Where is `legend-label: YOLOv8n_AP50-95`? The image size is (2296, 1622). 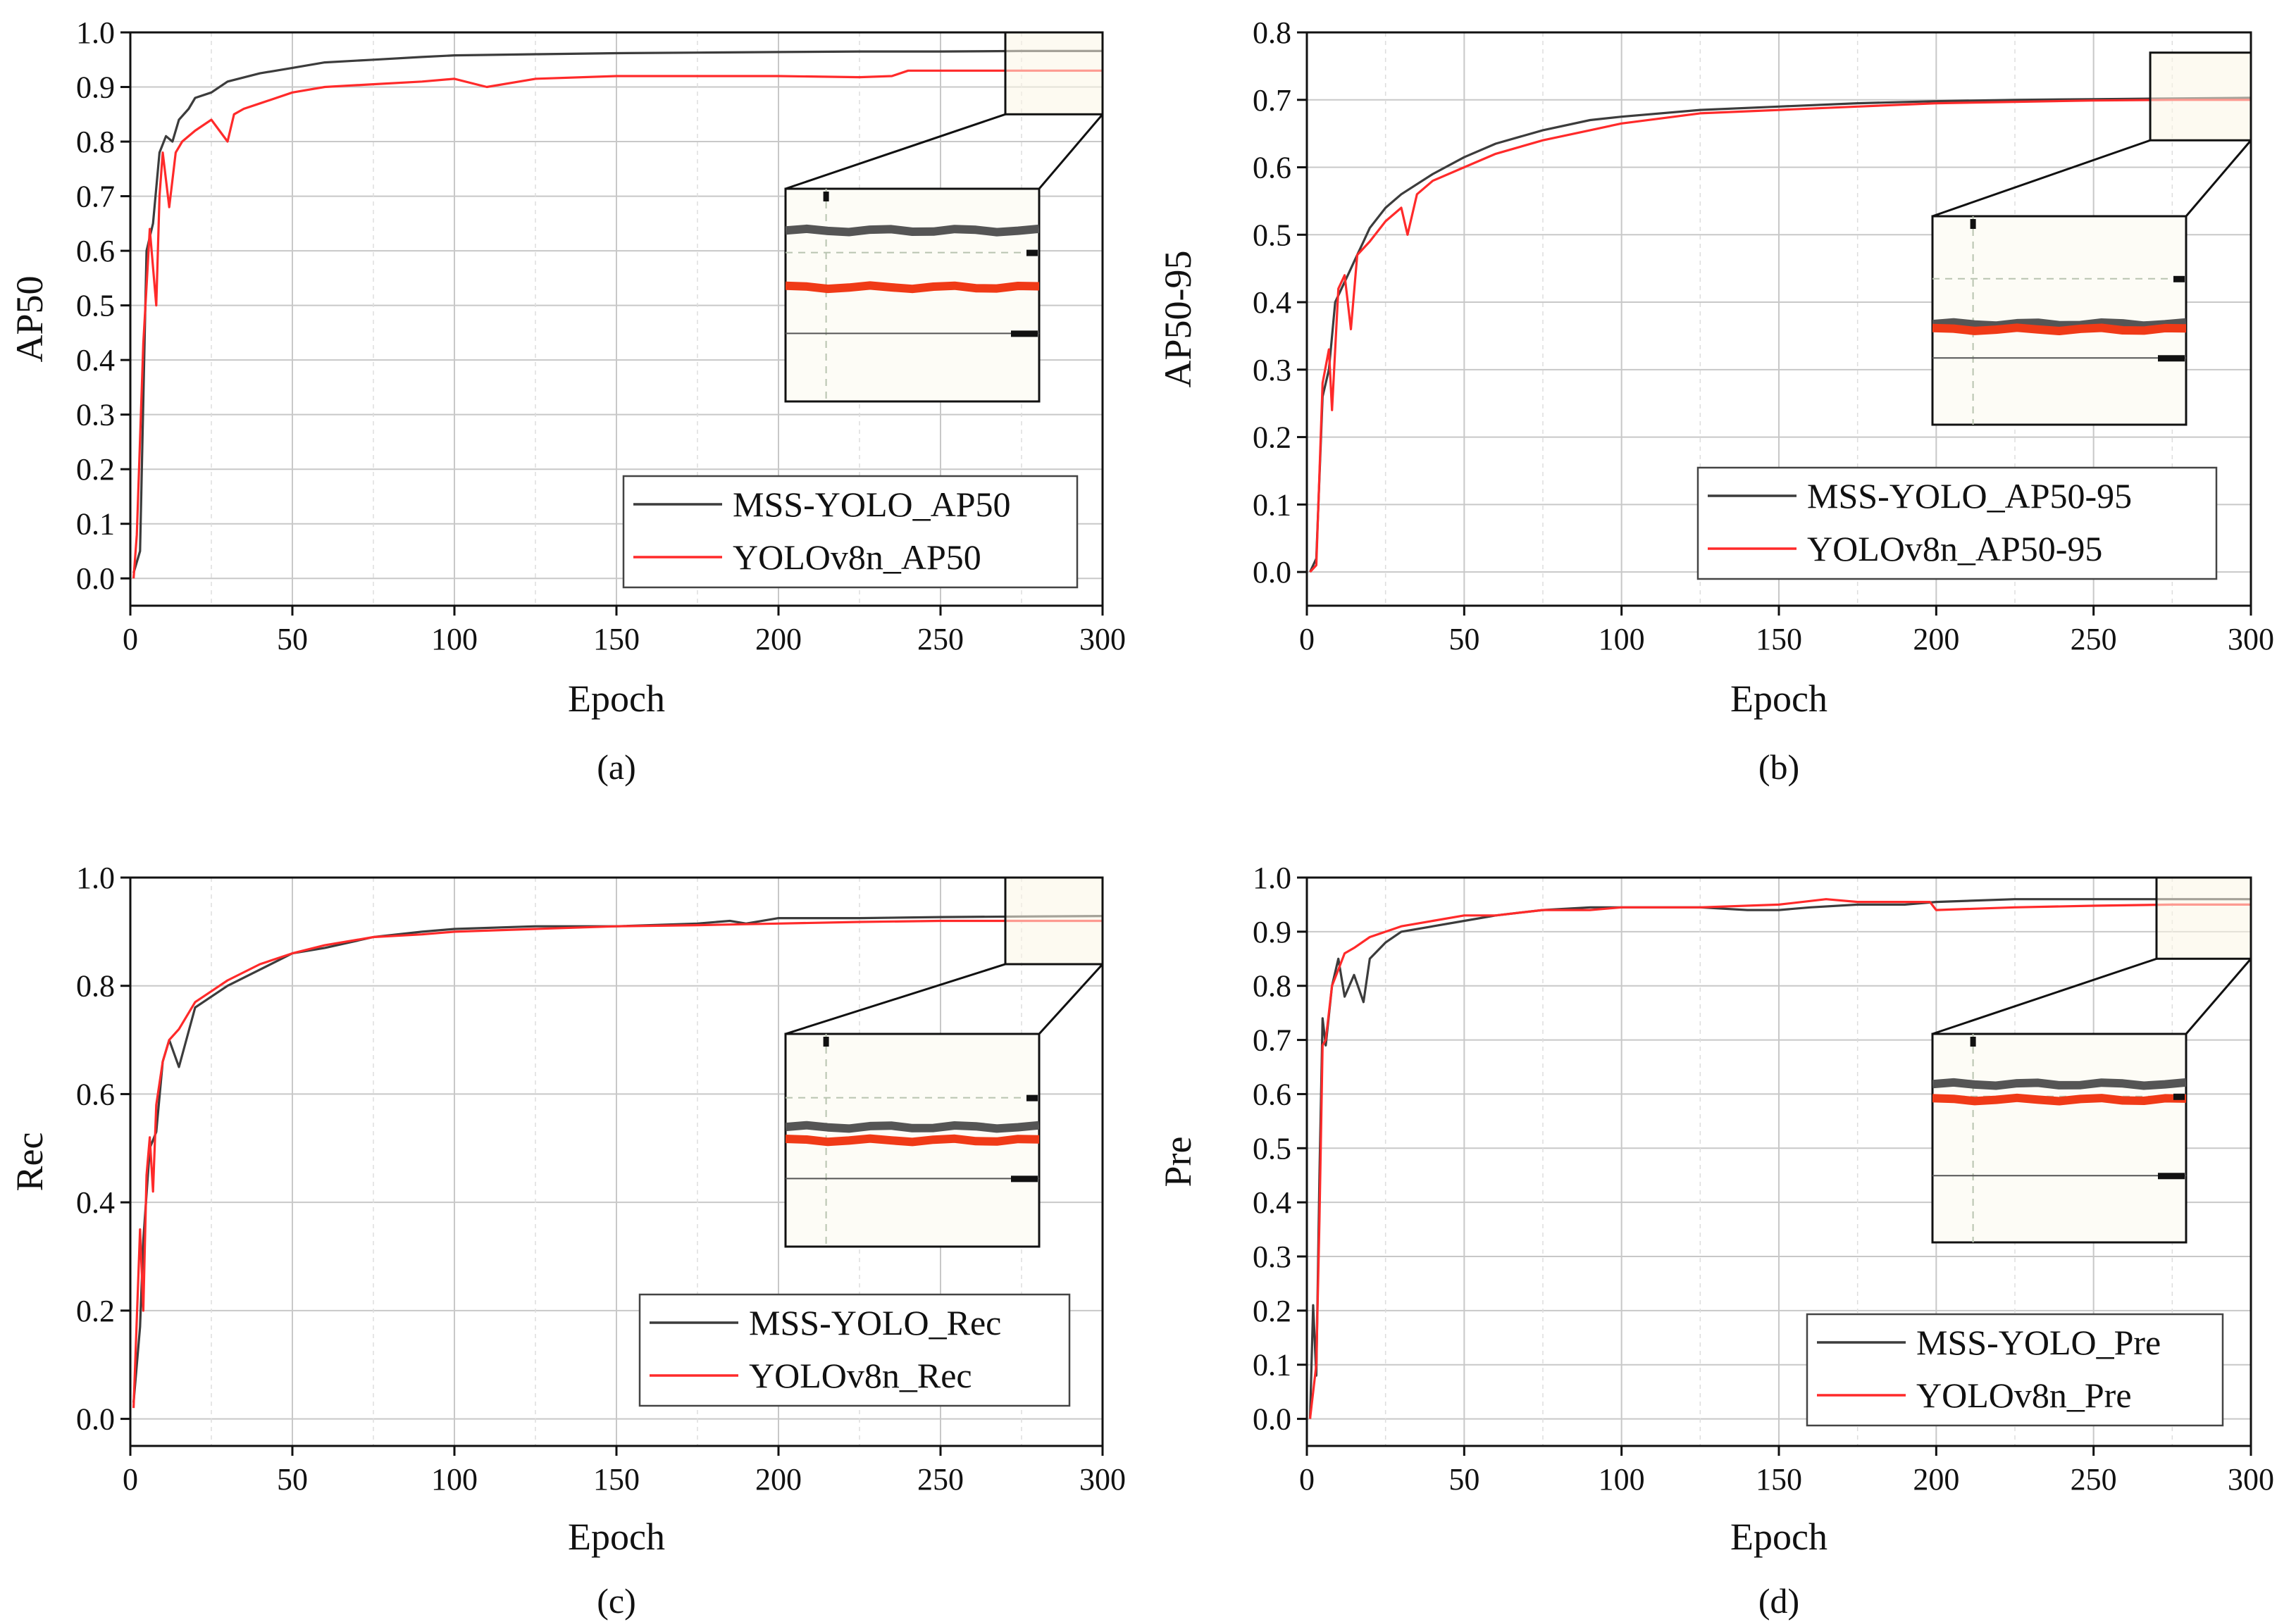
legend-label: YOLOv8n_AP50-95 is located at coordinates (1954, 548).